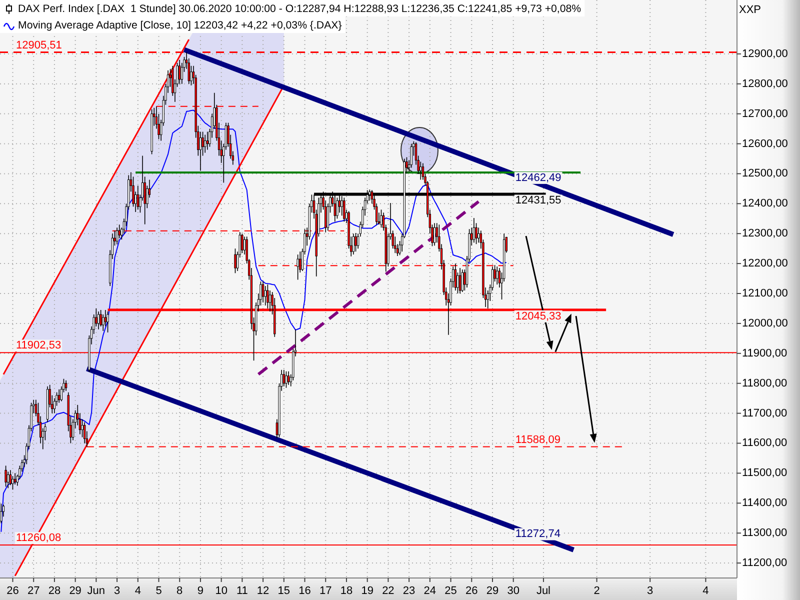  What do you see at coordinates (513, 591) in the screenshot?
I see `x-tick-label: 30` at bounding box center [513, 591].